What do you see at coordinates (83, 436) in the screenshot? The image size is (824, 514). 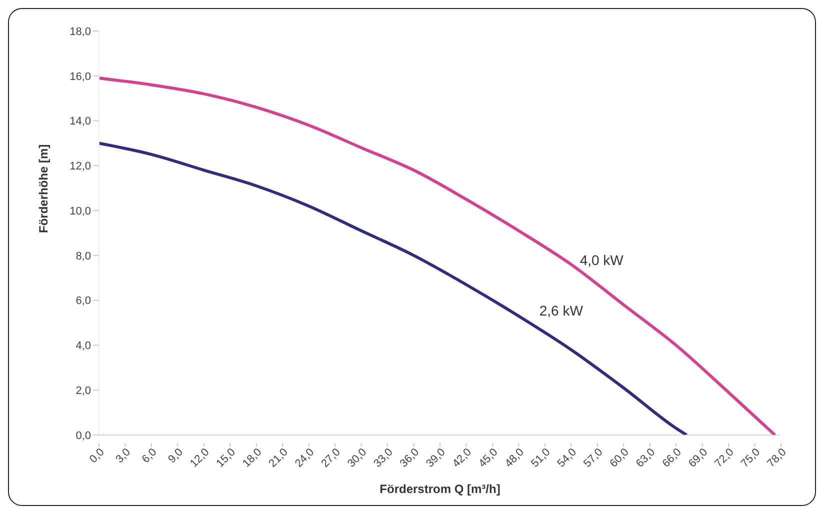 I see `y-tick-label: 0,0` at bounding box center [83, 436].